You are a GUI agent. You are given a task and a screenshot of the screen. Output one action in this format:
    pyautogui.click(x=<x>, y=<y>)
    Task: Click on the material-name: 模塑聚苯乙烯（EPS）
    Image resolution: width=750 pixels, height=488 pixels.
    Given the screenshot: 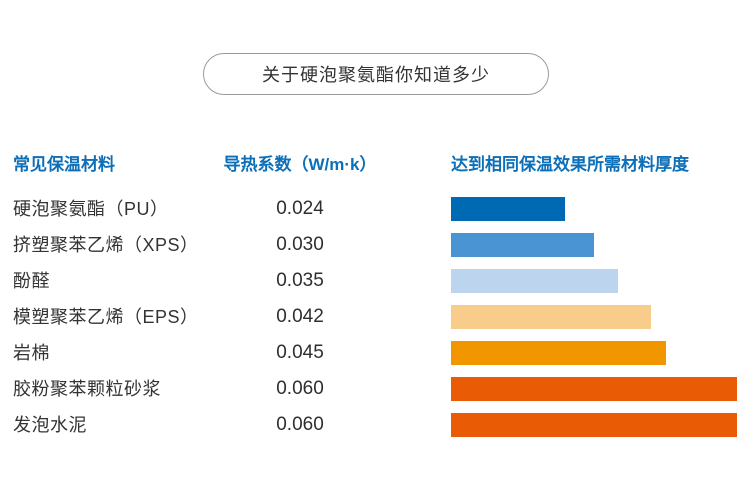 What is the action you would take?
    pyautogui.click(x=106, y=317)
    